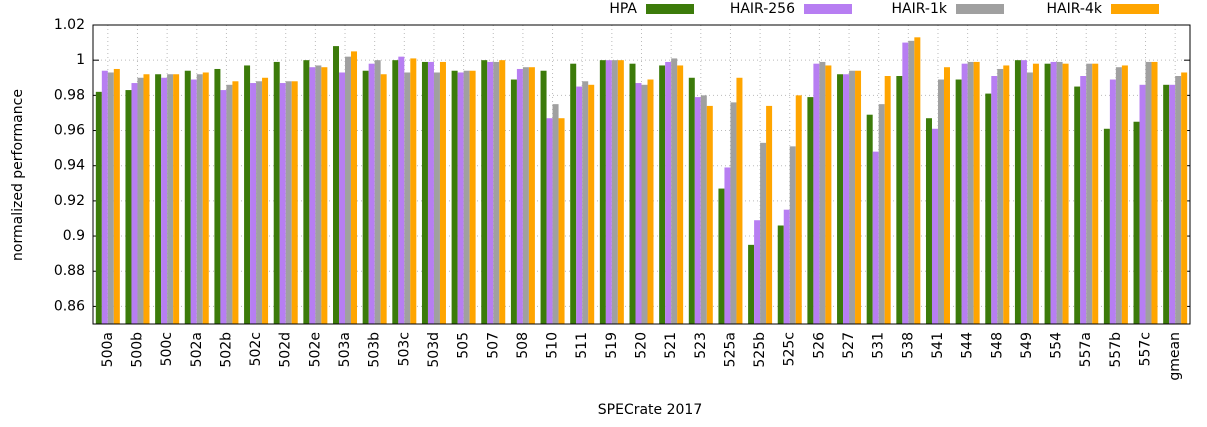 This screenshot has height=427, width=1207. What do you see at coordinates (762, 9) in the screenshot?
I see `legend-label: HAIR-256` at bounding box center [762, 9].